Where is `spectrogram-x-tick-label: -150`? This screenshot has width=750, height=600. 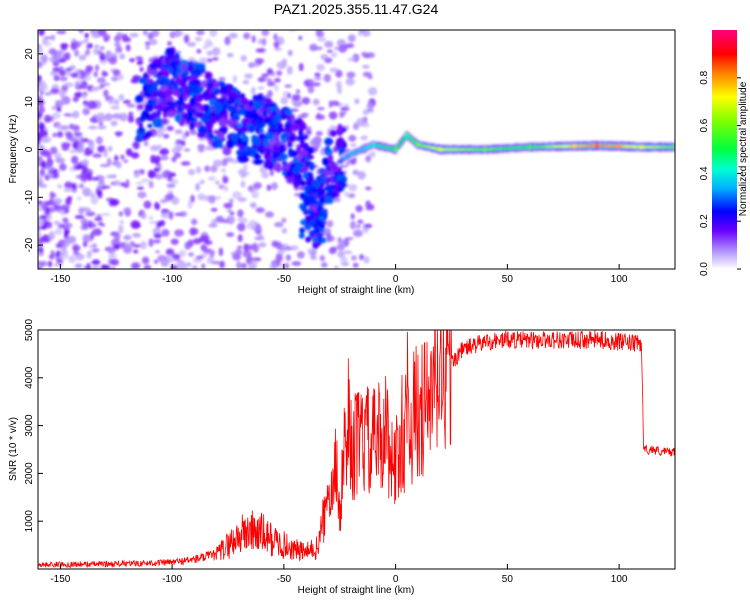
spectrogram-x-tick-label: -150 is located at coordinates (60, 279).